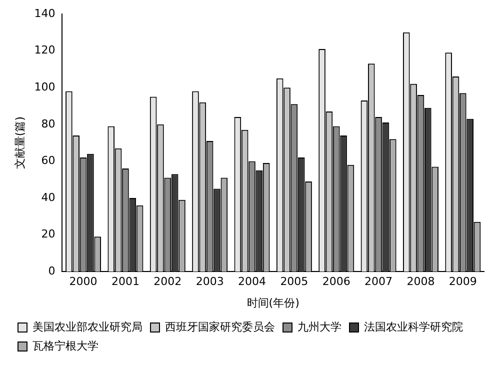 This screenshot has width=504, height=366. What do you see at coordinates (210, 281) in the screenshot?
I see `x-tick-label: 2003` at bounding box center [210, 281].